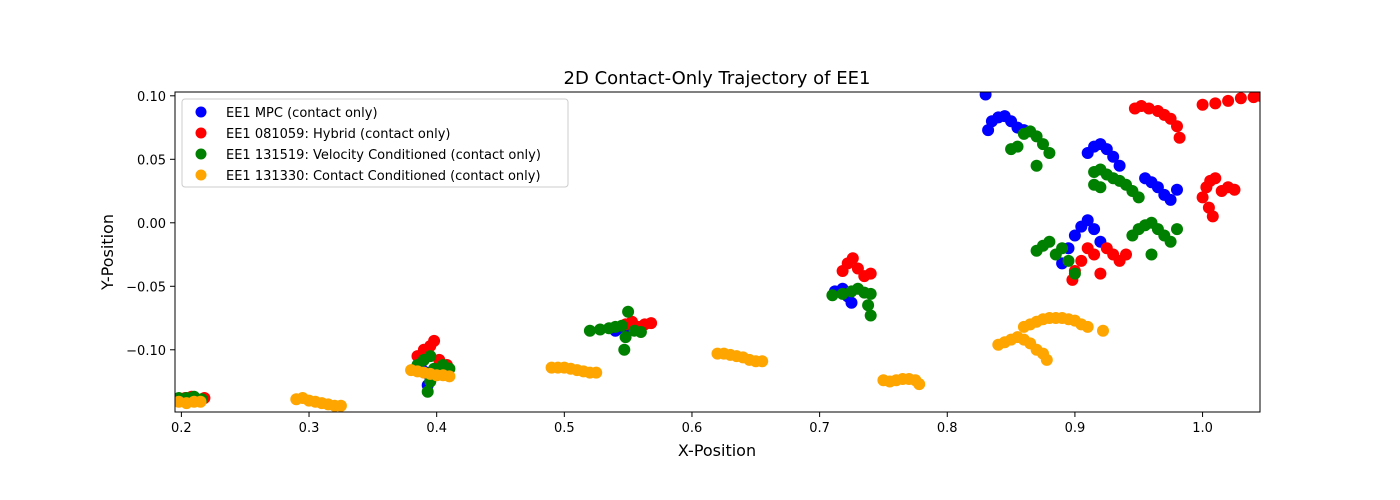  Describe the element at coordinates (692, 428) in the screenshot. I see `x-tick-label: 0.6` at that location.